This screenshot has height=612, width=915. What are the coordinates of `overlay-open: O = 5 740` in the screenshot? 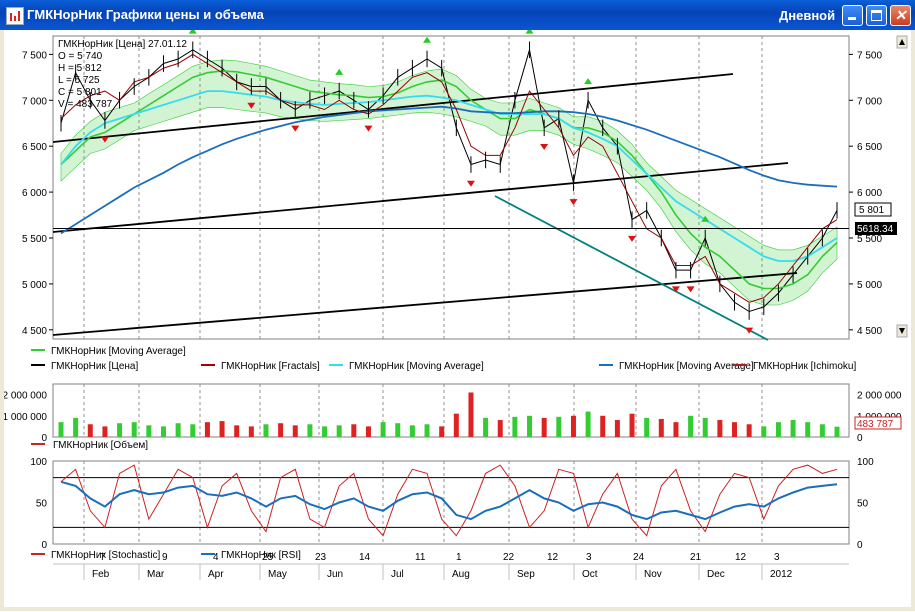 It's located at (80, 56).